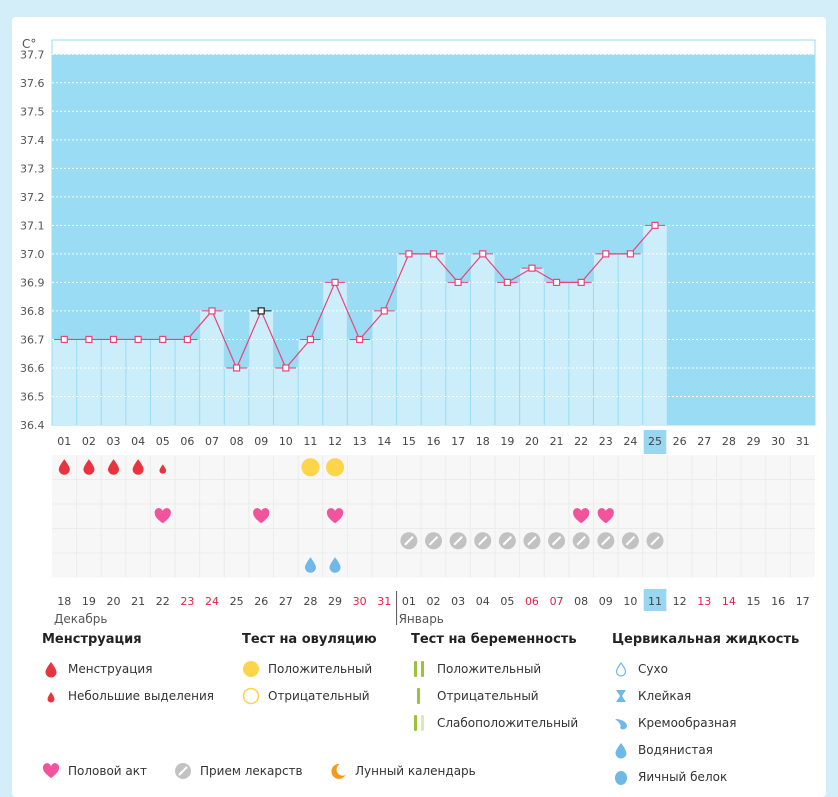 Image resolution: width=838 pixels, height=797 pixels. I want to click on creamy-icon, so click(621, 723).